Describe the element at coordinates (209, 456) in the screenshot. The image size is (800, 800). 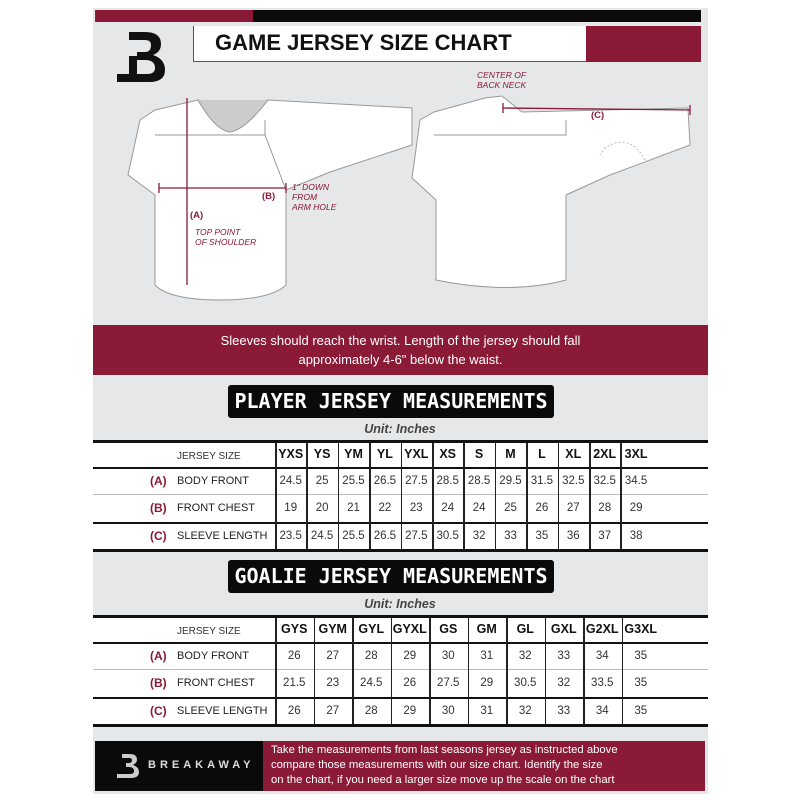
I see `header-label: JERSEY SIZE` at that location.